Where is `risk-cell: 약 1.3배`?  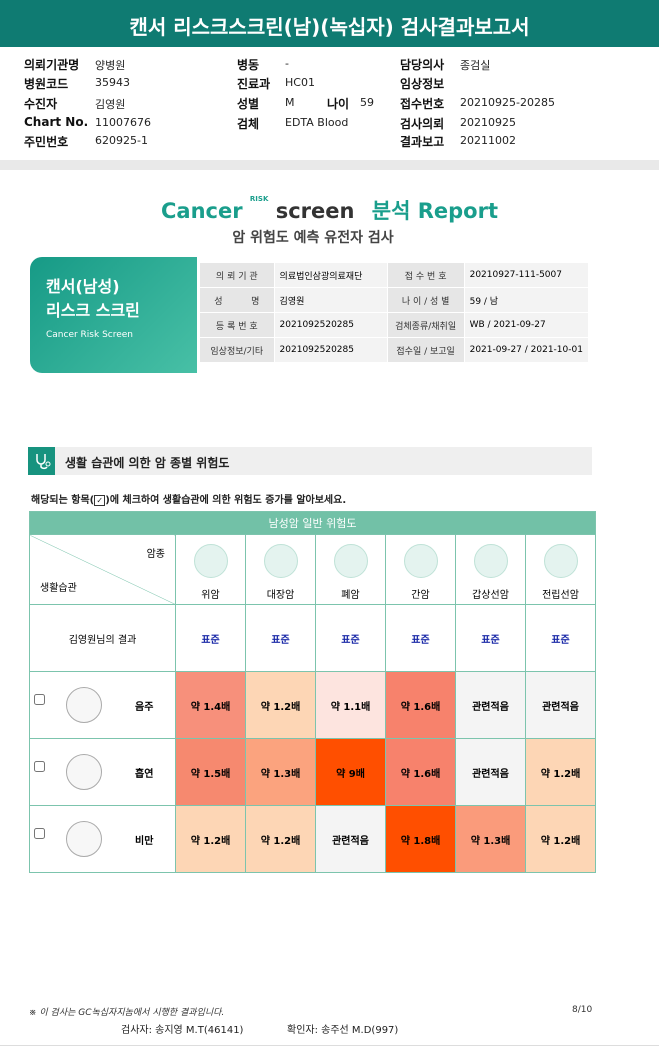
risk-cell: 약 1.3배 is located at coordinates (280, 772).